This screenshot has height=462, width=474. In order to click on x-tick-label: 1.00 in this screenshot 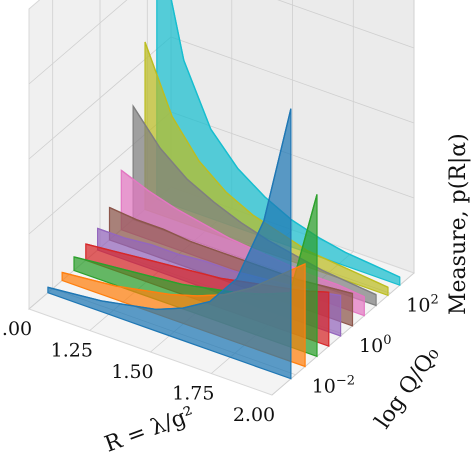, I will do `click(16, 329)`.